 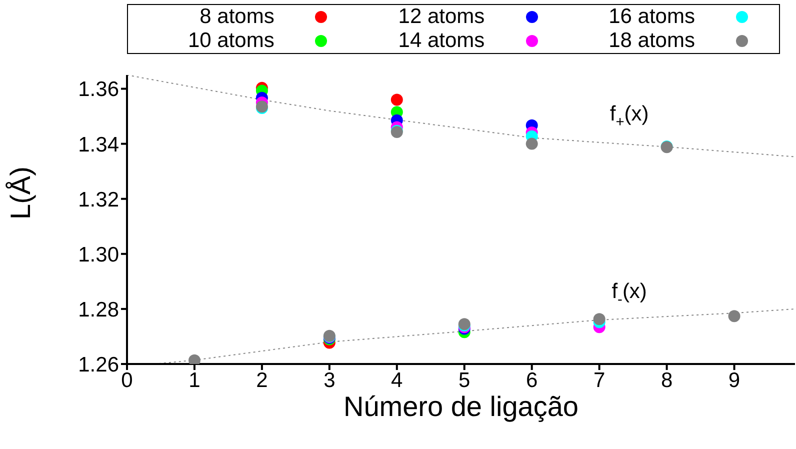 I want to click on legend-label: 12 atoms, so click(x=441, y=16).